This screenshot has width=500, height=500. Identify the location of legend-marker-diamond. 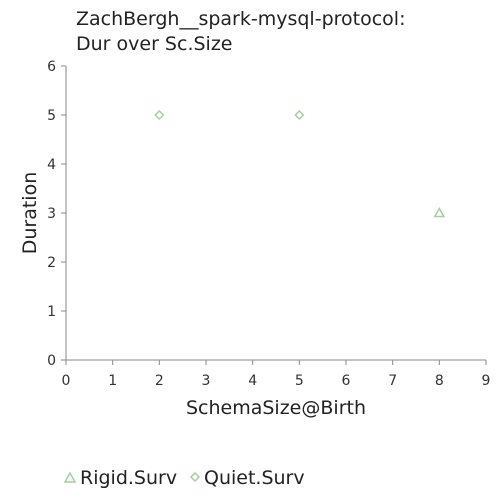
(195, 477).